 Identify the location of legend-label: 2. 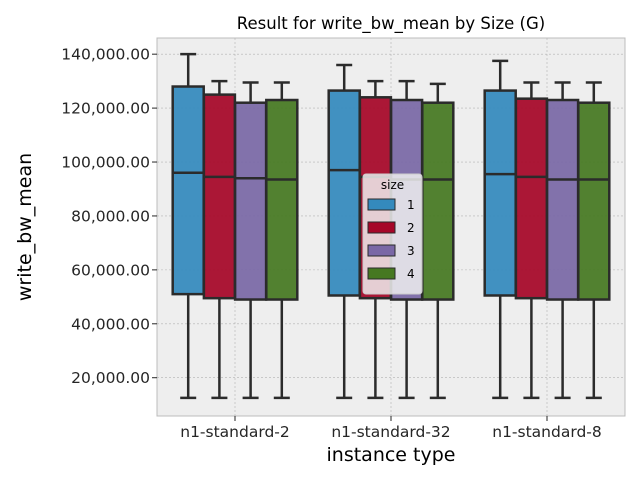
(411, 228).